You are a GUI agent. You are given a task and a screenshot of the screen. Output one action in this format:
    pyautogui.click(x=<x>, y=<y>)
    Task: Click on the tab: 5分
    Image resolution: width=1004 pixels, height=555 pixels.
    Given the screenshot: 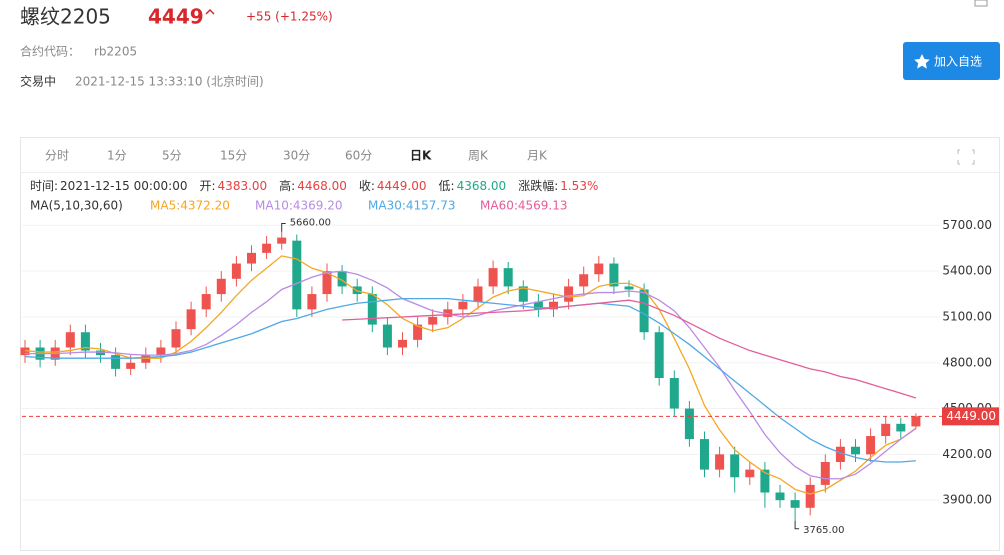 What is the action you would take?
    pyautogui.click(x=172, y=156)
    